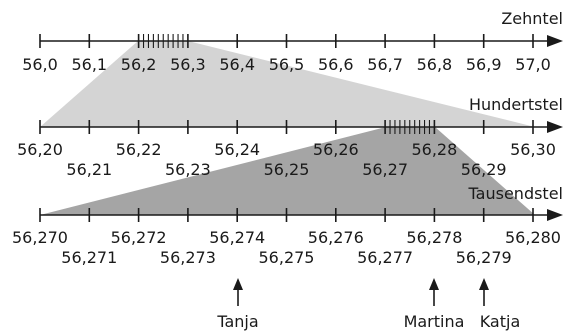 The image size is (576, 333). Describe the element at coordinates (555, 41) in the screenshot. I see `arrowhead-tenths` at that location.